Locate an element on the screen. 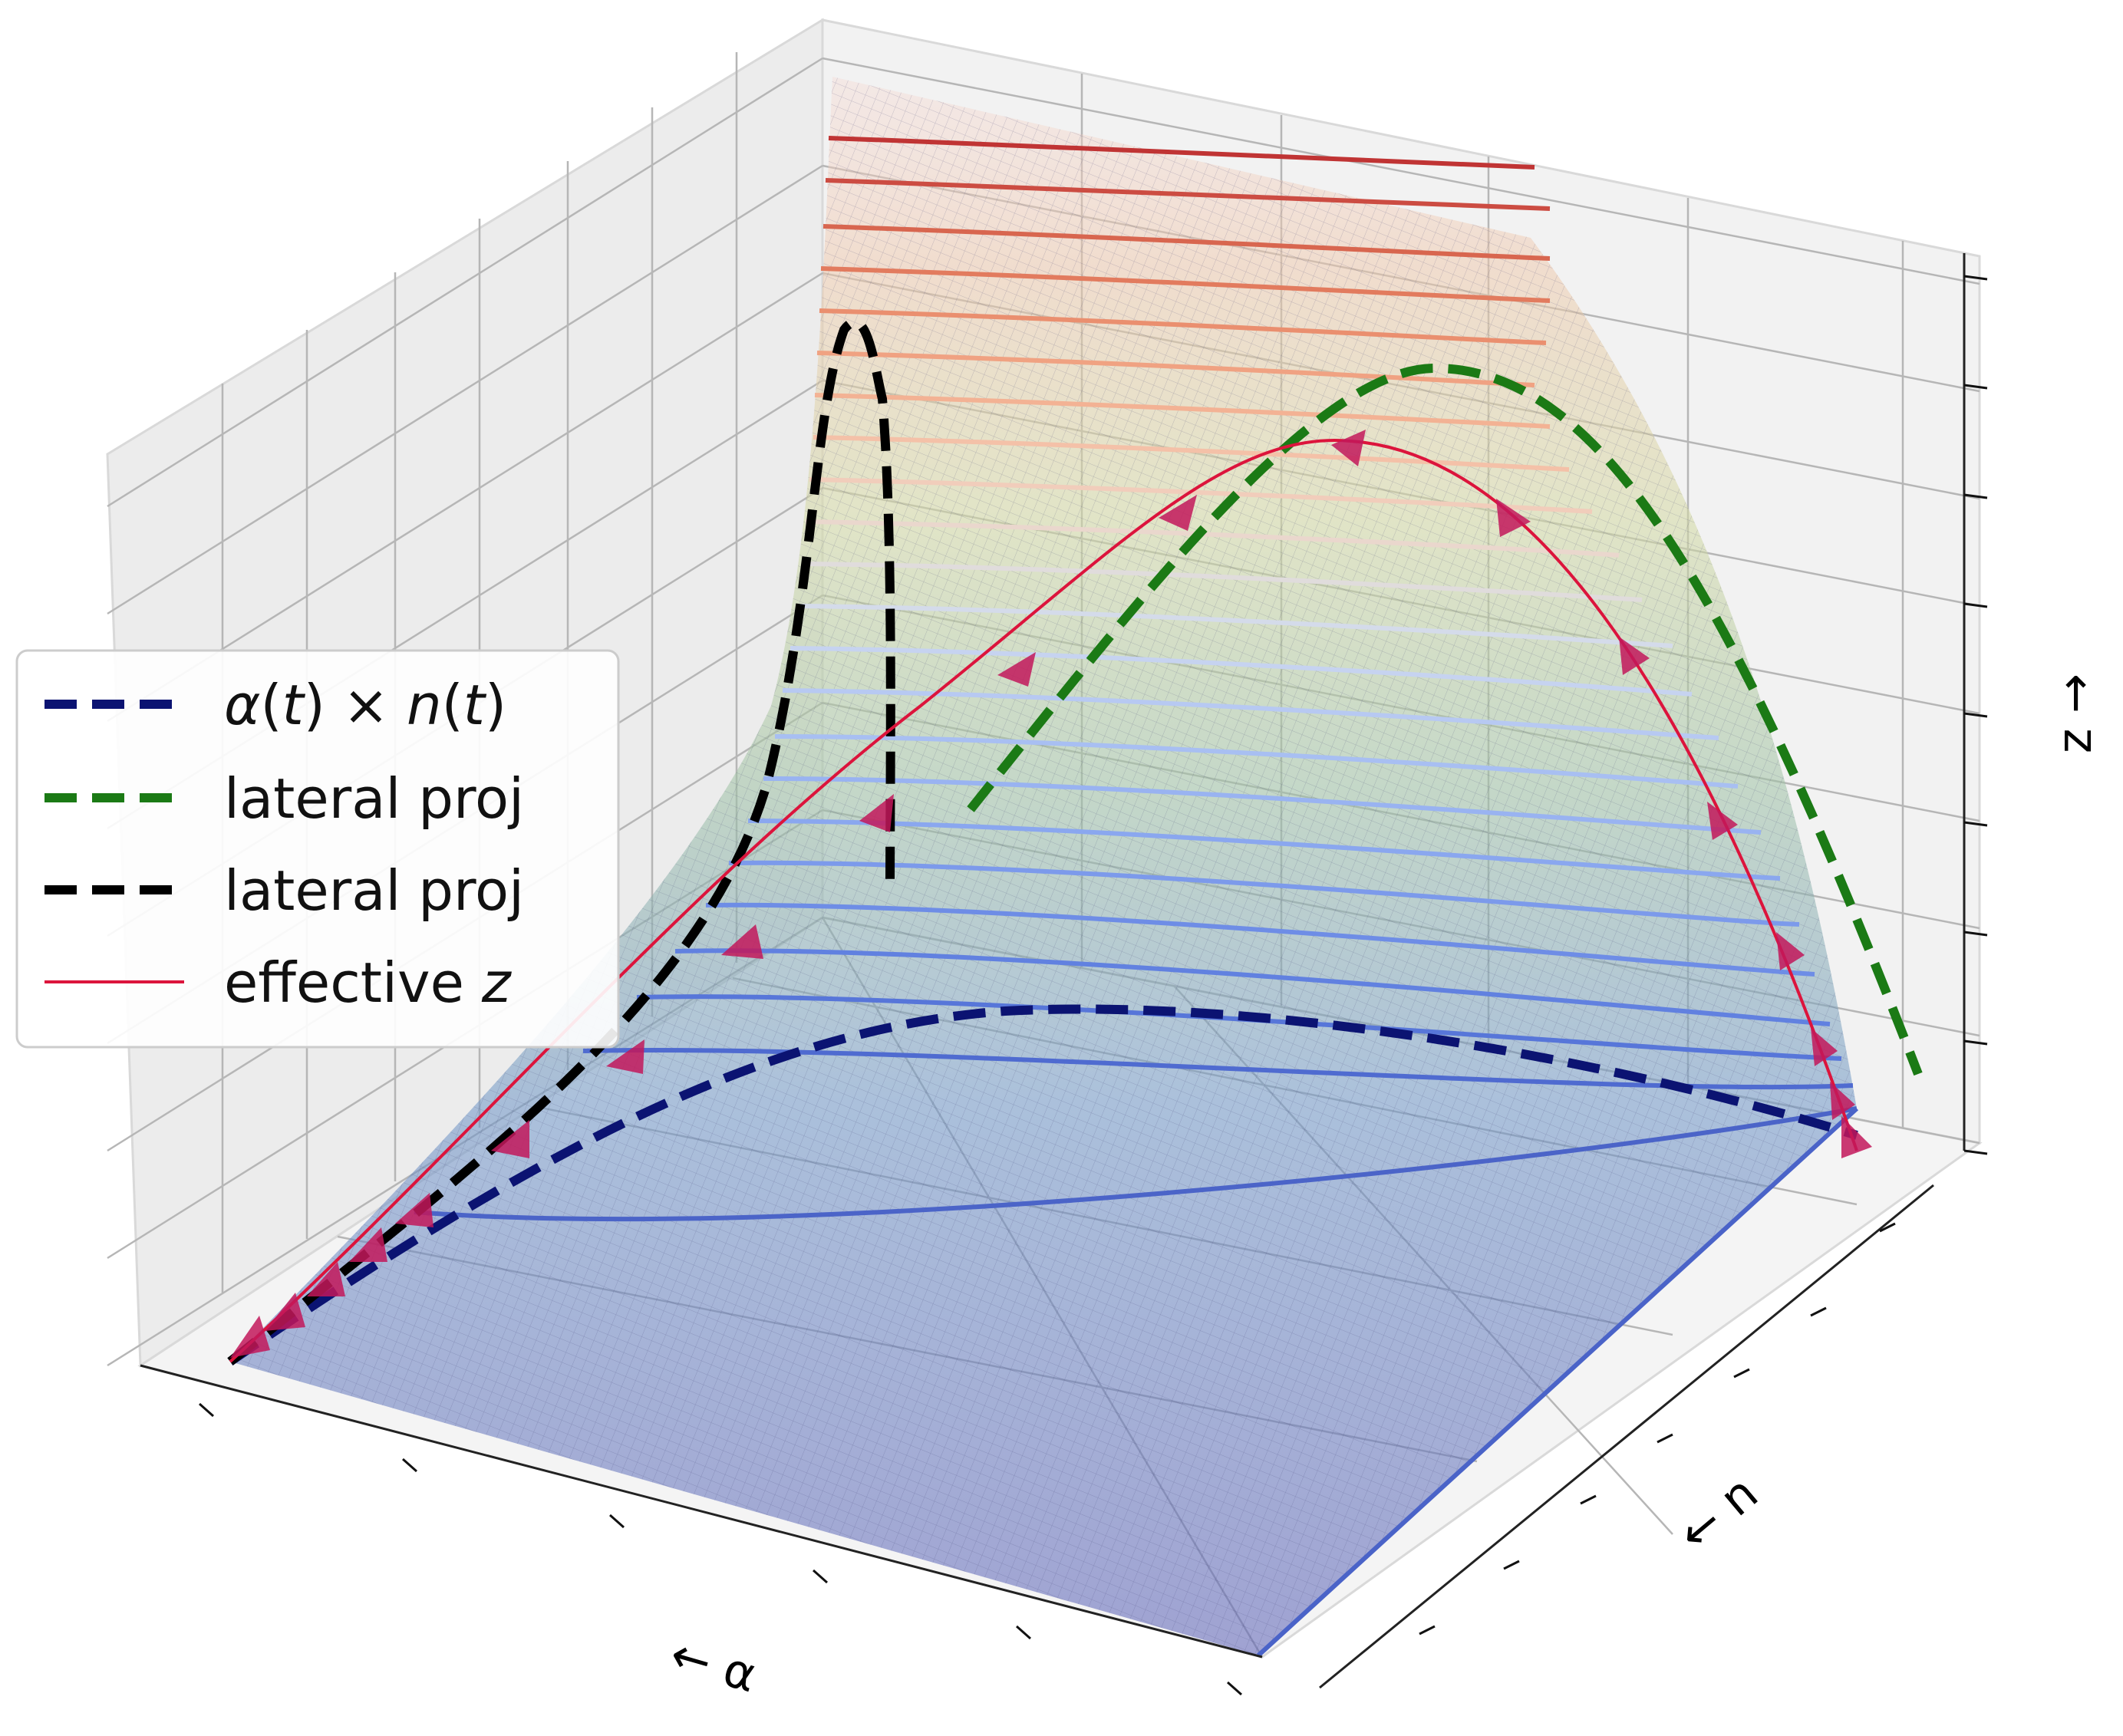  y-axis-line is located at coordinates (1626, 1436).